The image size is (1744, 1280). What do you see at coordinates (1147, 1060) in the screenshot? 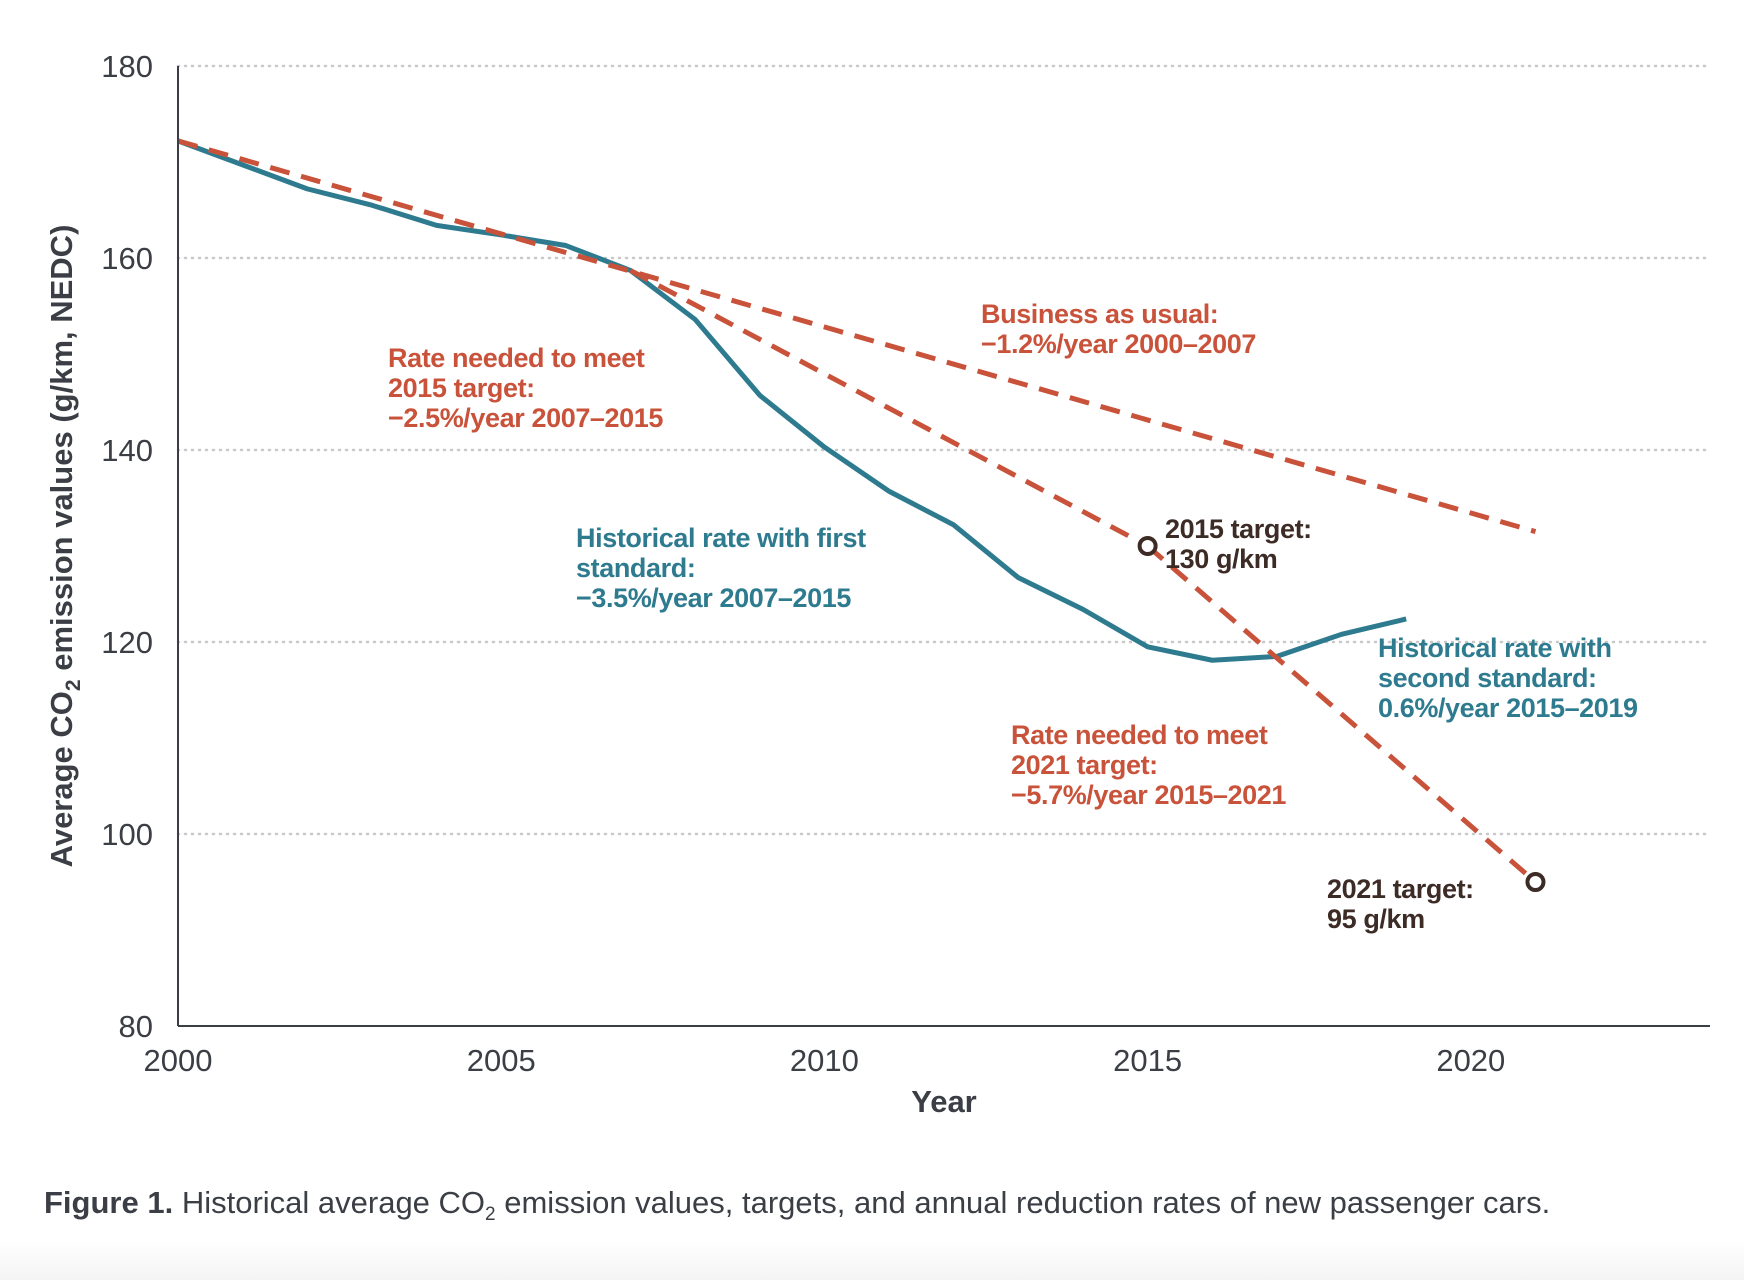
I see `x-tick-label: 2015` at bounding box center [1147, 1060].